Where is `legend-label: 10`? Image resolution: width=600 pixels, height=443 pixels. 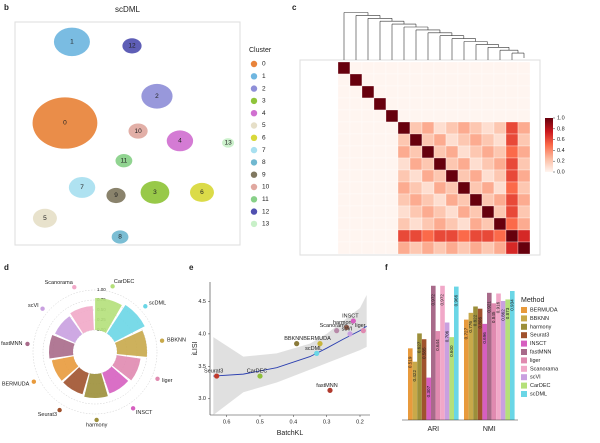 legend-label: 10 is located at coordinates (266, 187).